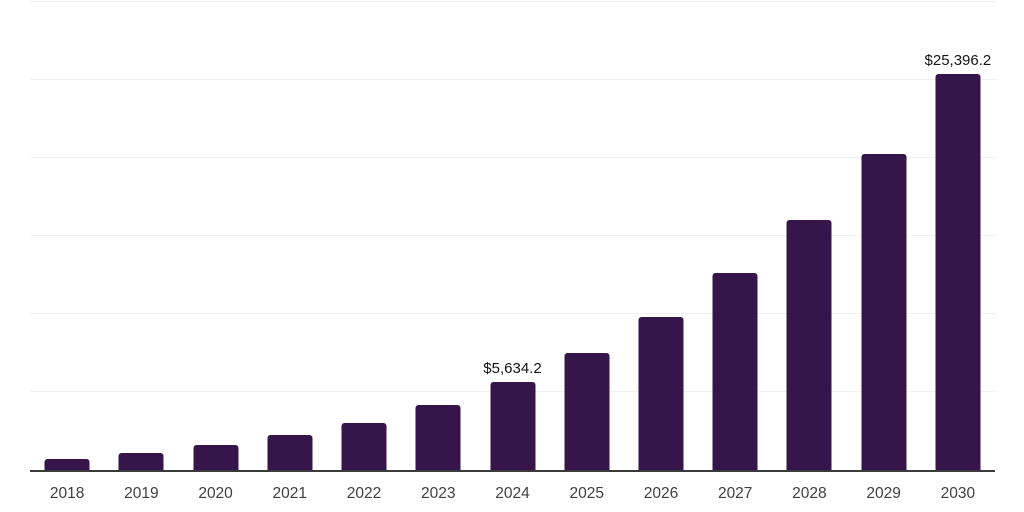 Image resolution: width=1024 pixels, height=512 pixels. What do you see at coordinates (364, 446) in the screenshot?
I see `bar-2022` at bounding box center [364, 446].